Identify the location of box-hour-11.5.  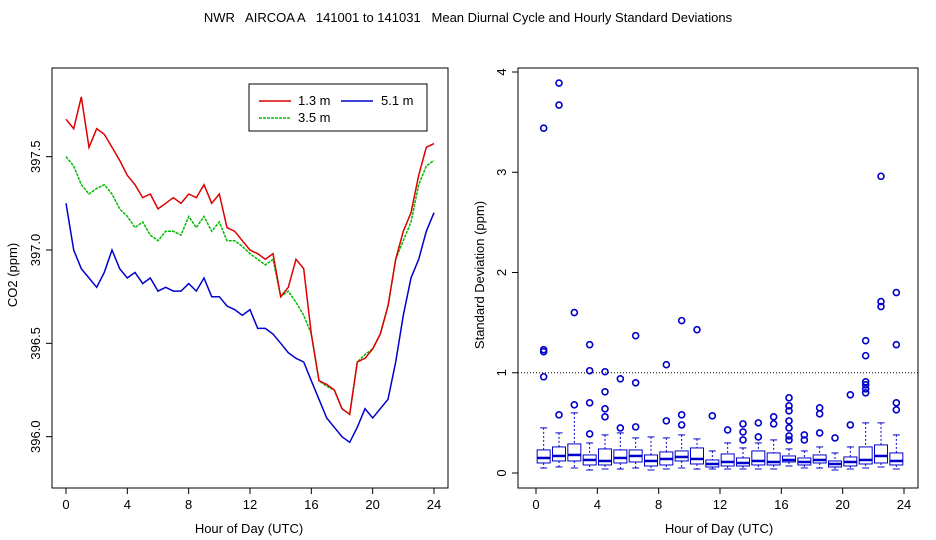
(712, 441).